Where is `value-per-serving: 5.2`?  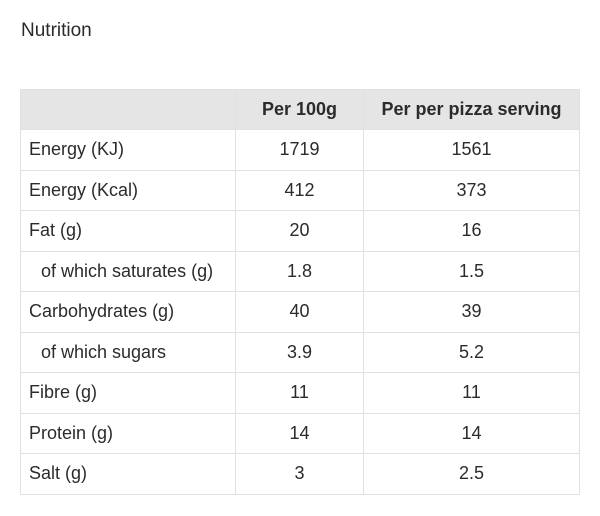 value-per-serving: 5.2 is located at coordinates (471, 352).